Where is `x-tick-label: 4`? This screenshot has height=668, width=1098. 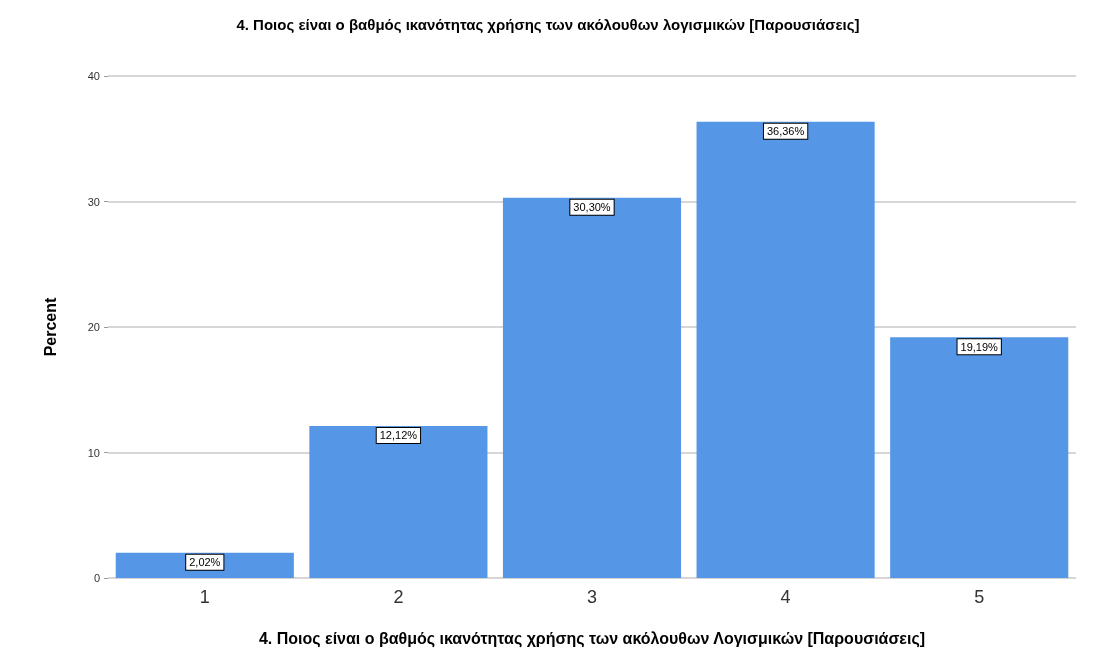 x-tick-label: 4 is located at coordinates (785, 597).